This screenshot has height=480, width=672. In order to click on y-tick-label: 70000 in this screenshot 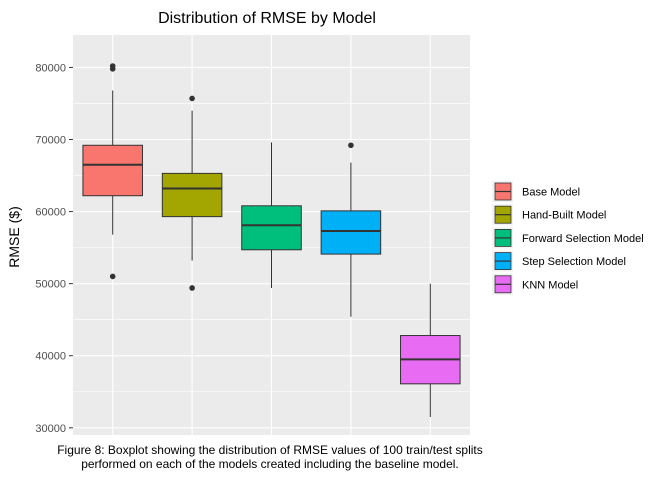, I will do `click(50, 141)`.